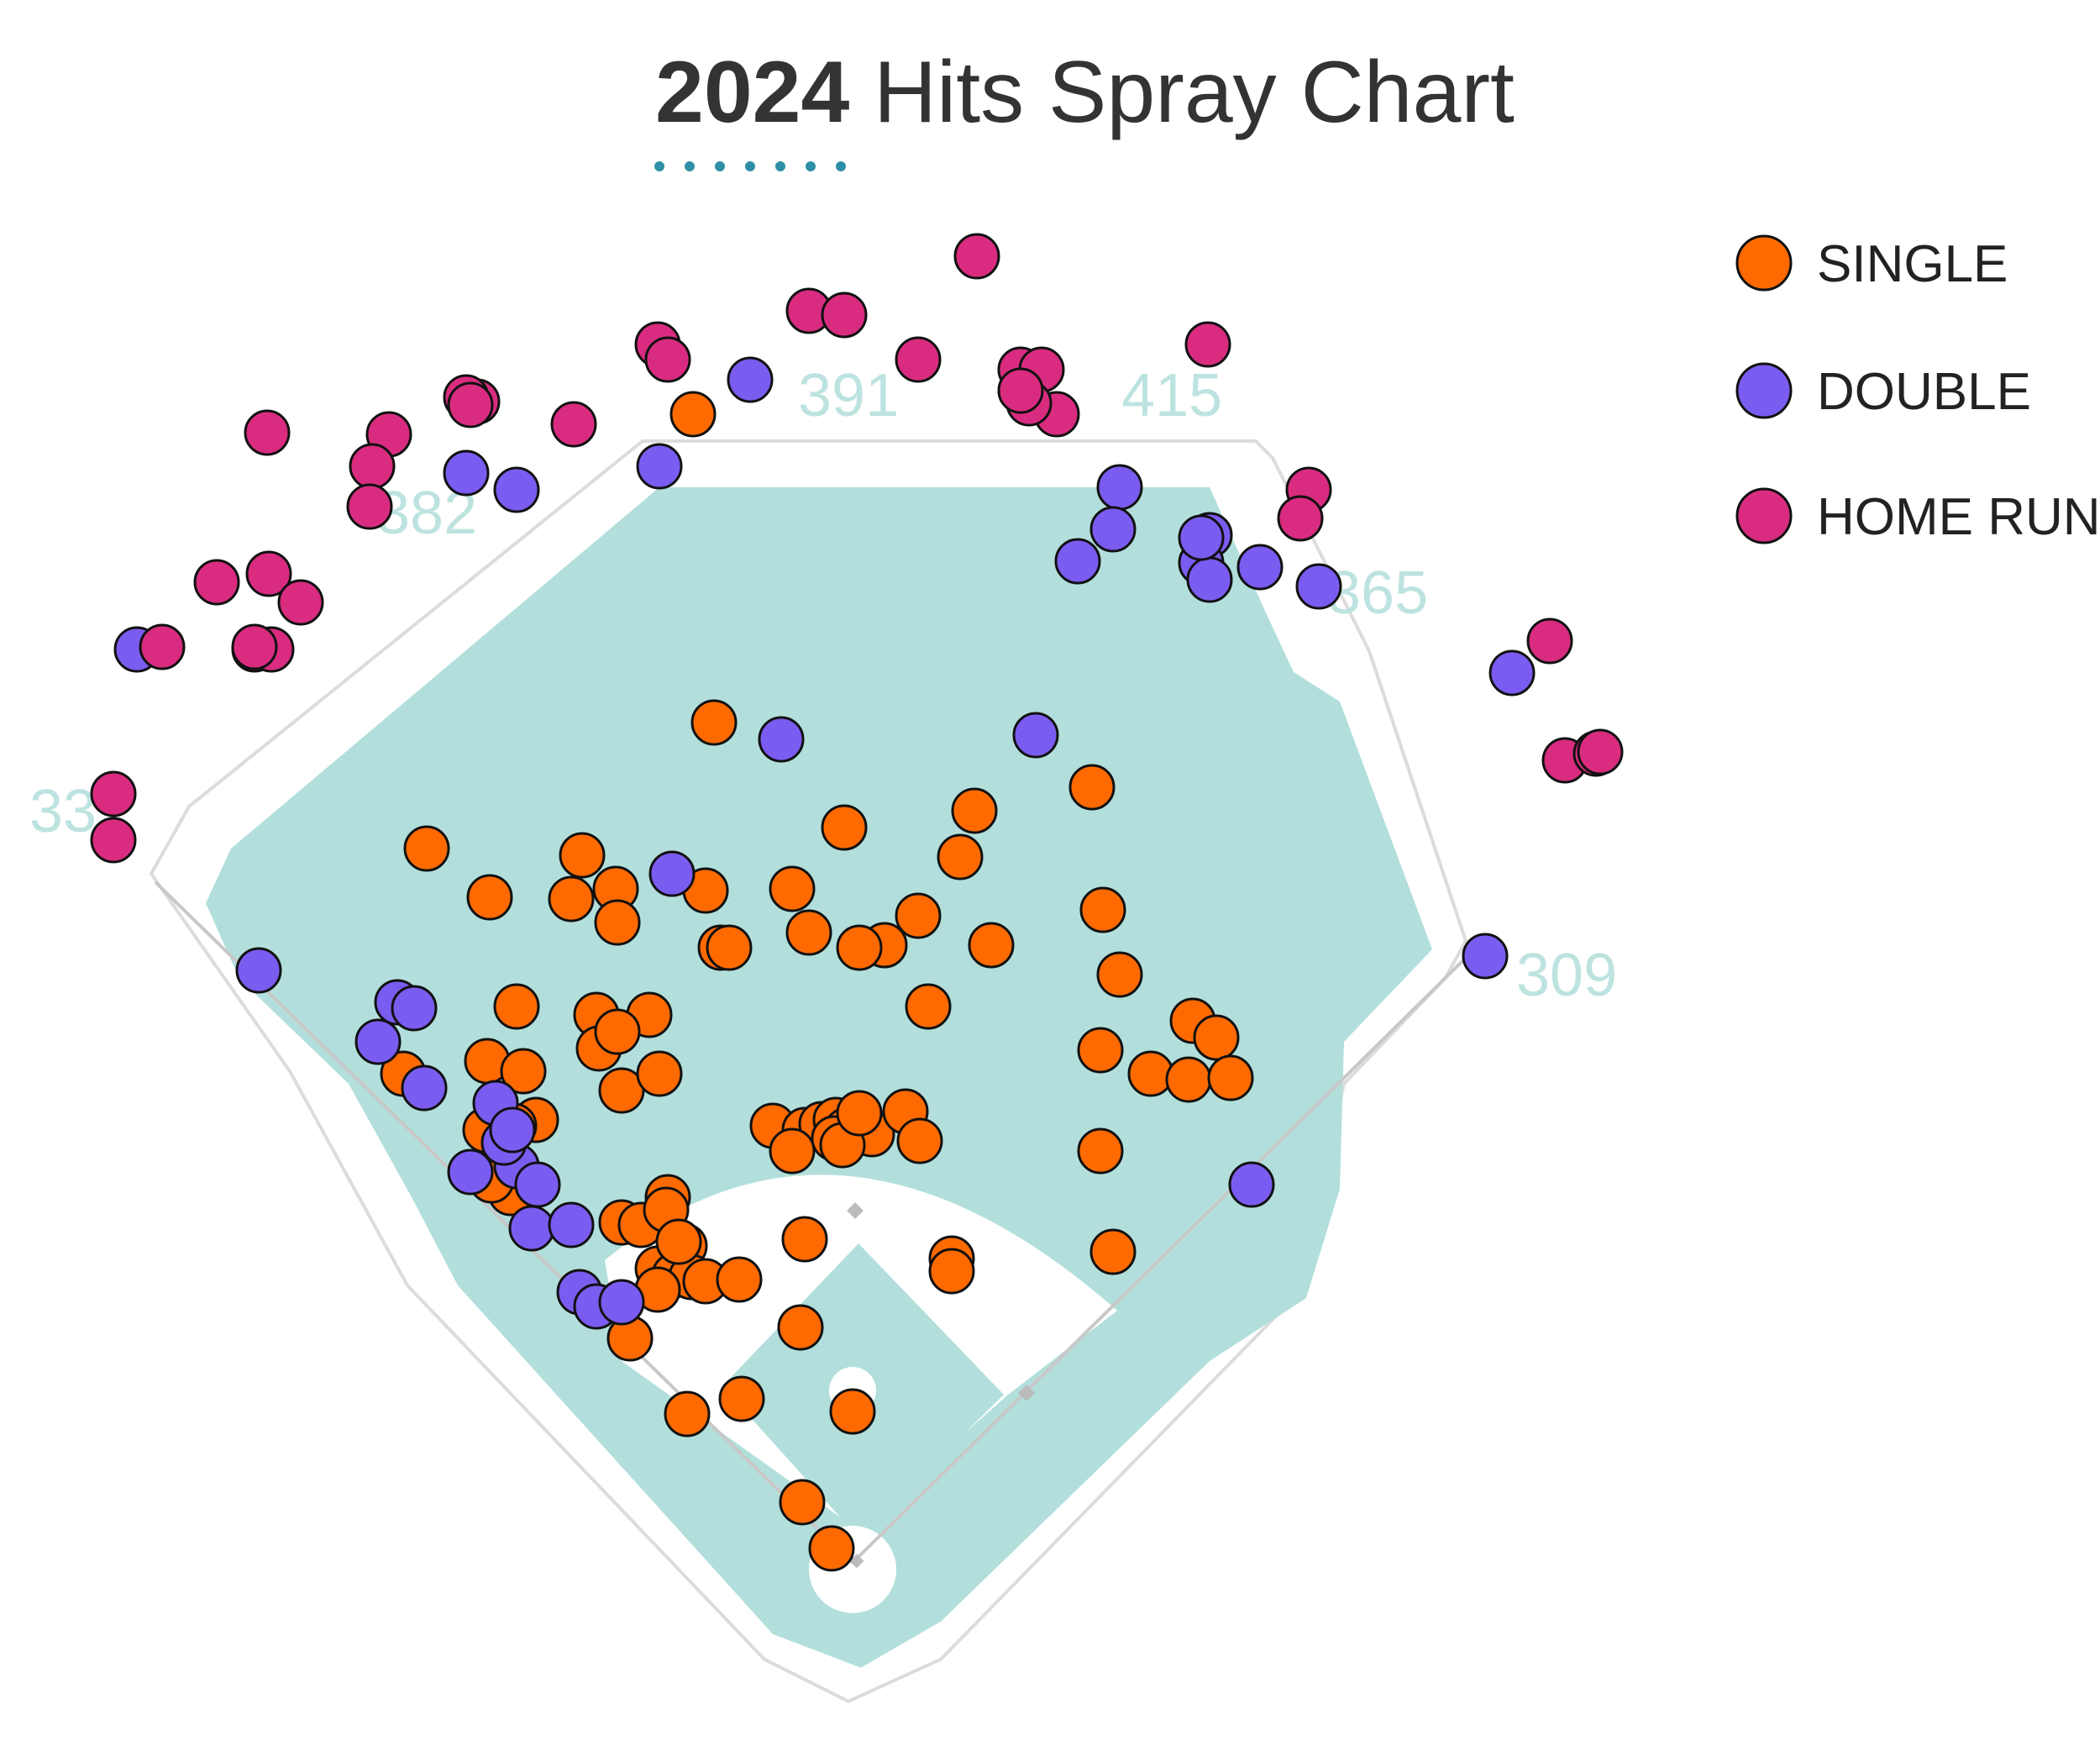 Image resolution: width=2100 pixels, height=1745 pixels. What do you see at coordinates (1194, 93) in the screenshot?
I see `title-text: Hits Spray Chart` at bounding box center [1194, 93].